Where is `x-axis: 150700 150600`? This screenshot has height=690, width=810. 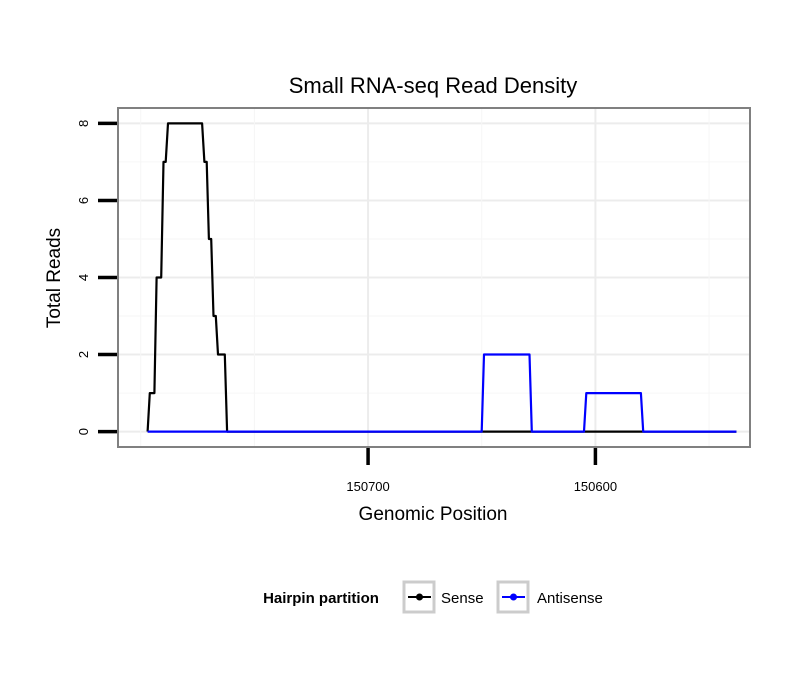 x-axis: 150700 150600 is located at coordinates (481, 471).